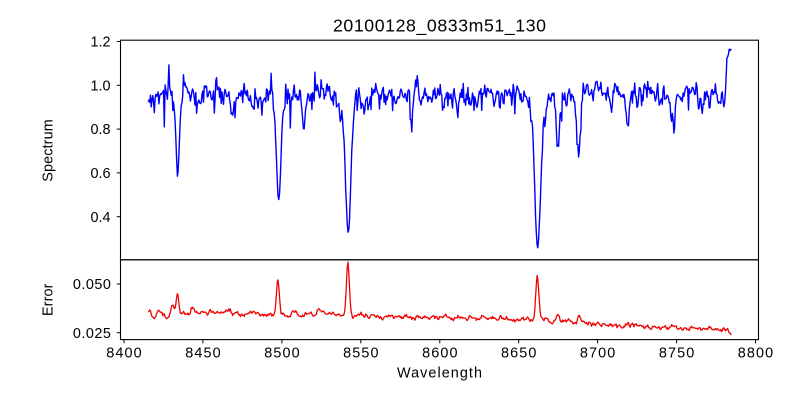  Describe the element at coordinates (439, 26) in the screenshot. I see `svg-text: 20100128_0833m51_130` at that location.